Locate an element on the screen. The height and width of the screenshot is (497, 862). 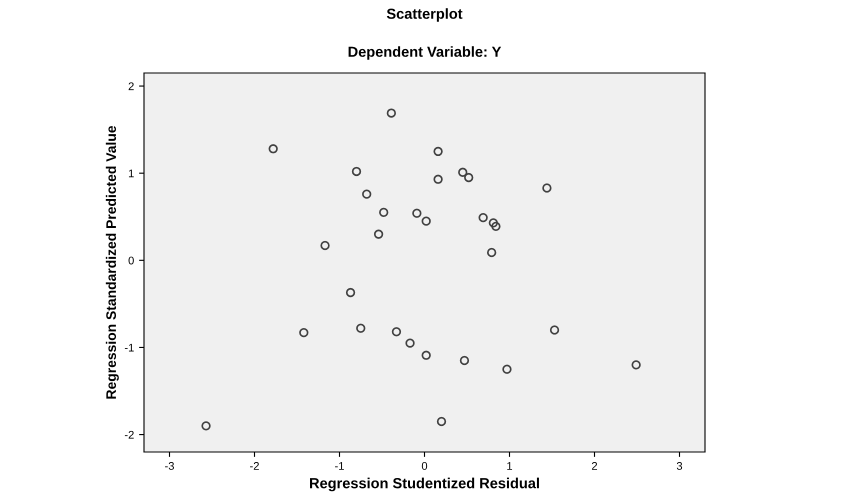
x-tick-label: -2 is located at coordinates (254, 466).